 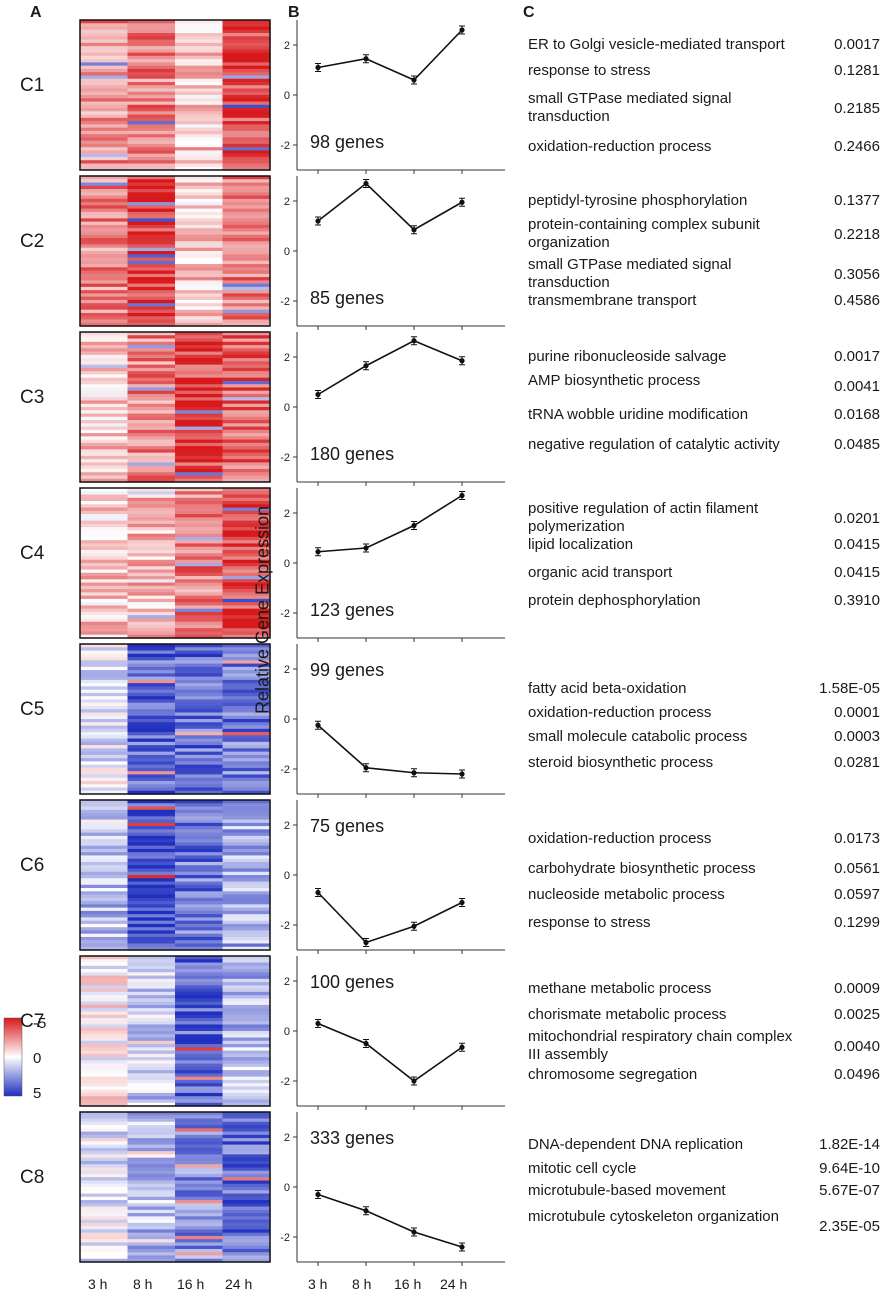 I want to click on go-p-value: 0.0173, so click(x=857, y=838).